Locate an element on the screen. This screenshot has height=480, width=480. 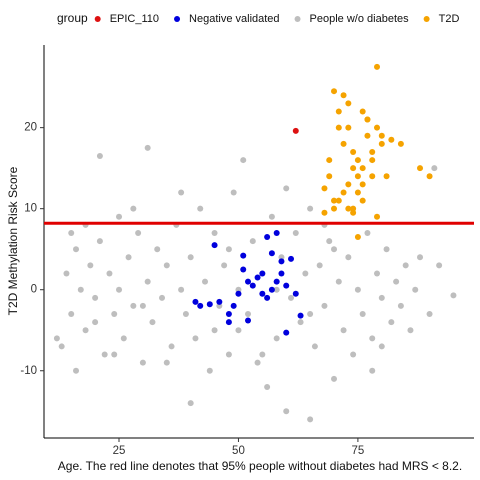
legend-label: Negative validated is located at coordinates (234, 19).